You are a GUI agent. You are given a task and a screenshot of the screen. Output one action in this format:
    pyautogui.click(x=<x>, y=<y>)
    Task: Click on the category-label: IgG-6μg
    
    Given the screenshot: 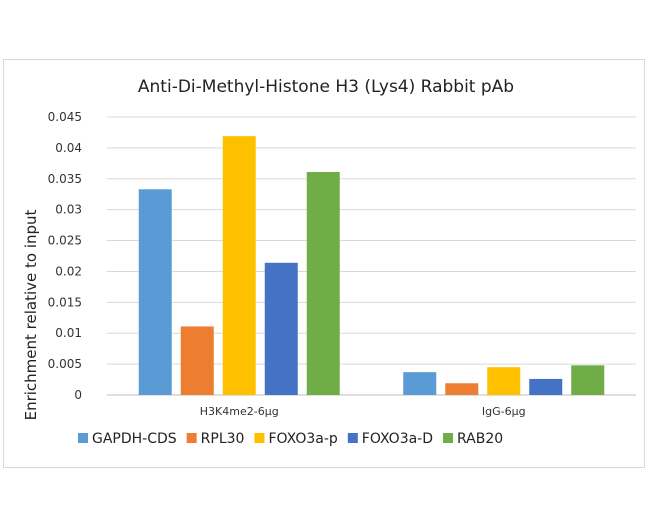 What is the action you would take?
    pyautogui.click(x=504, y=411)
    